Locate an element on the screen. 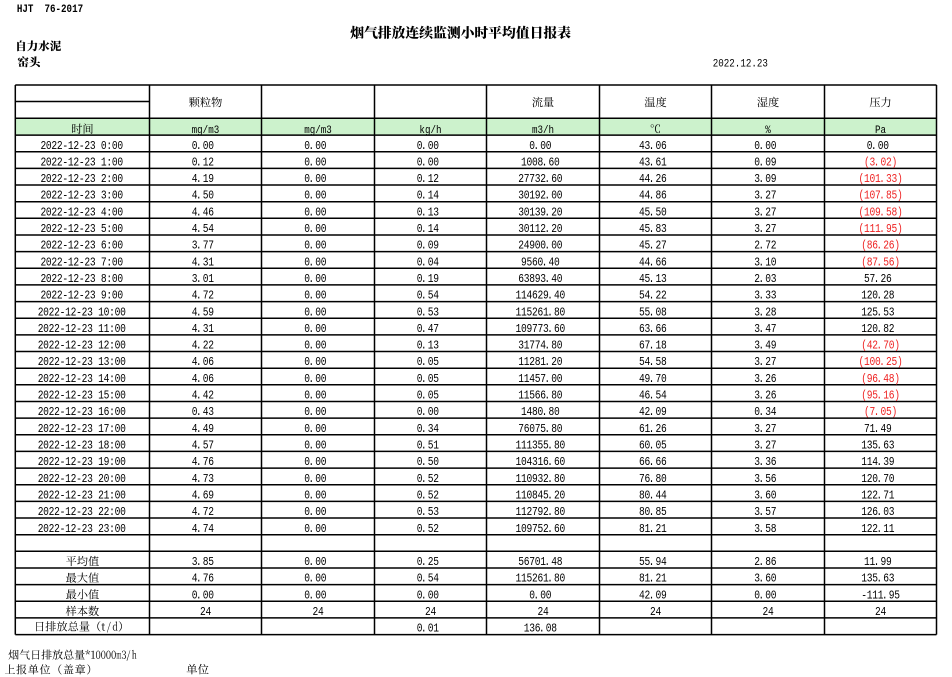 Image resolution: width=952 pixels, height=677 pixels. svg-text: 3.28 is located at coordinates (765, 313).